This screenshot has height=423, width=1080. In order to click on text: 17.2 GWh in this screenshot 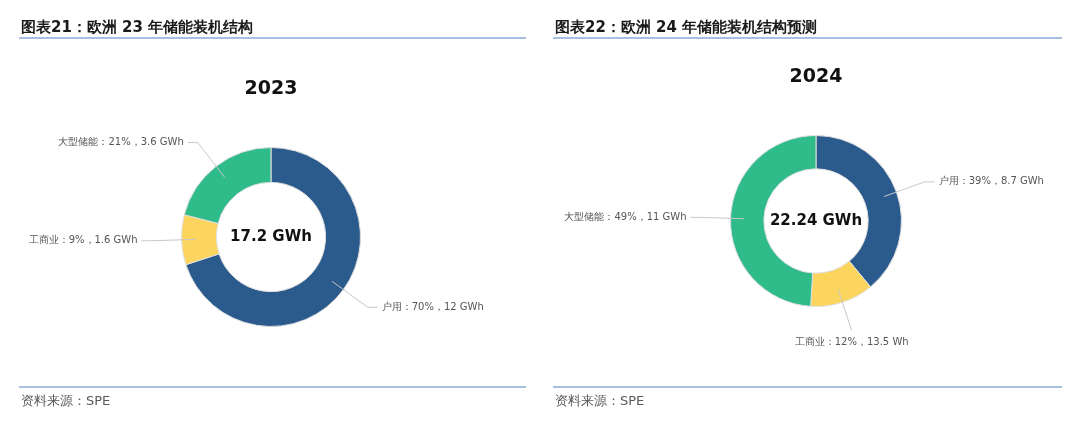, I will do `click(271, 235)`.